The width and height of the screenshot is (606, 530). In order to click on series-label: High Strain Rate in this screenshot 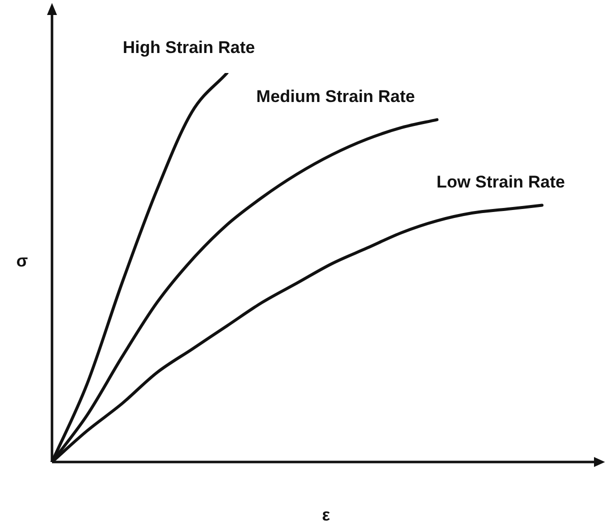, I will do `click(188, 48)`.